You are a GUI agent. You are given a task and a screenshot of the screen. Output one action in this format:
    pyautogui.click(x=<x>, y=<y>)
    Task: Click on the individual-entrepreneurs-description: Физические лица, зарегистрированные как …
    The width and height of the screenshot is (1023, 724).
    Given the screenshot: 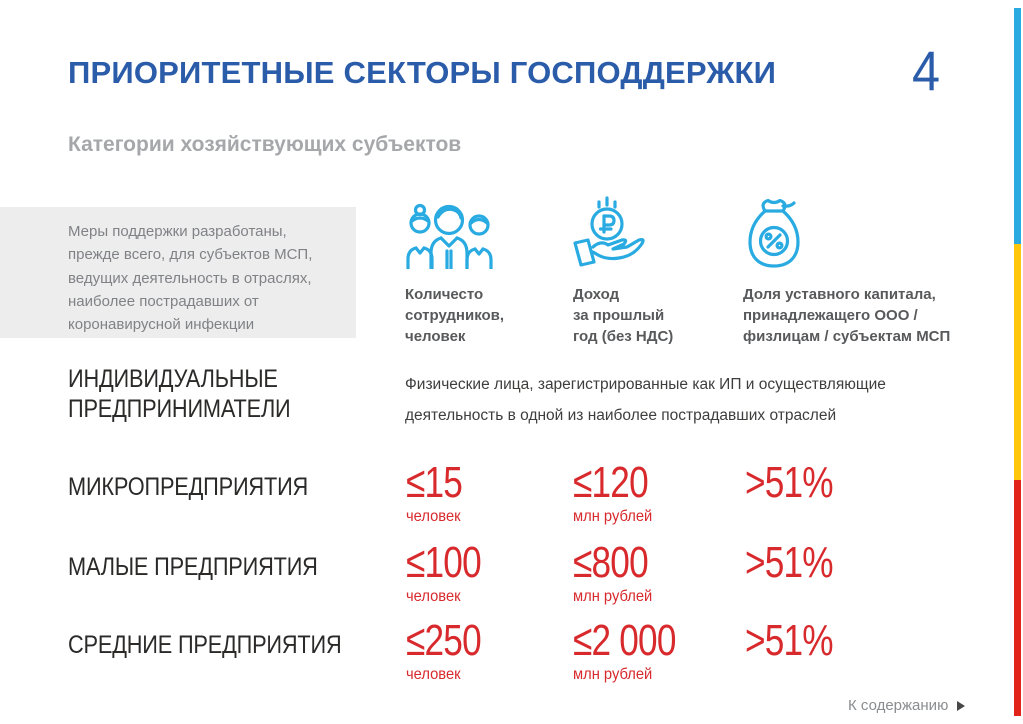 What is the action you would take?
    pyautogui.click(x=645, y=400)
    